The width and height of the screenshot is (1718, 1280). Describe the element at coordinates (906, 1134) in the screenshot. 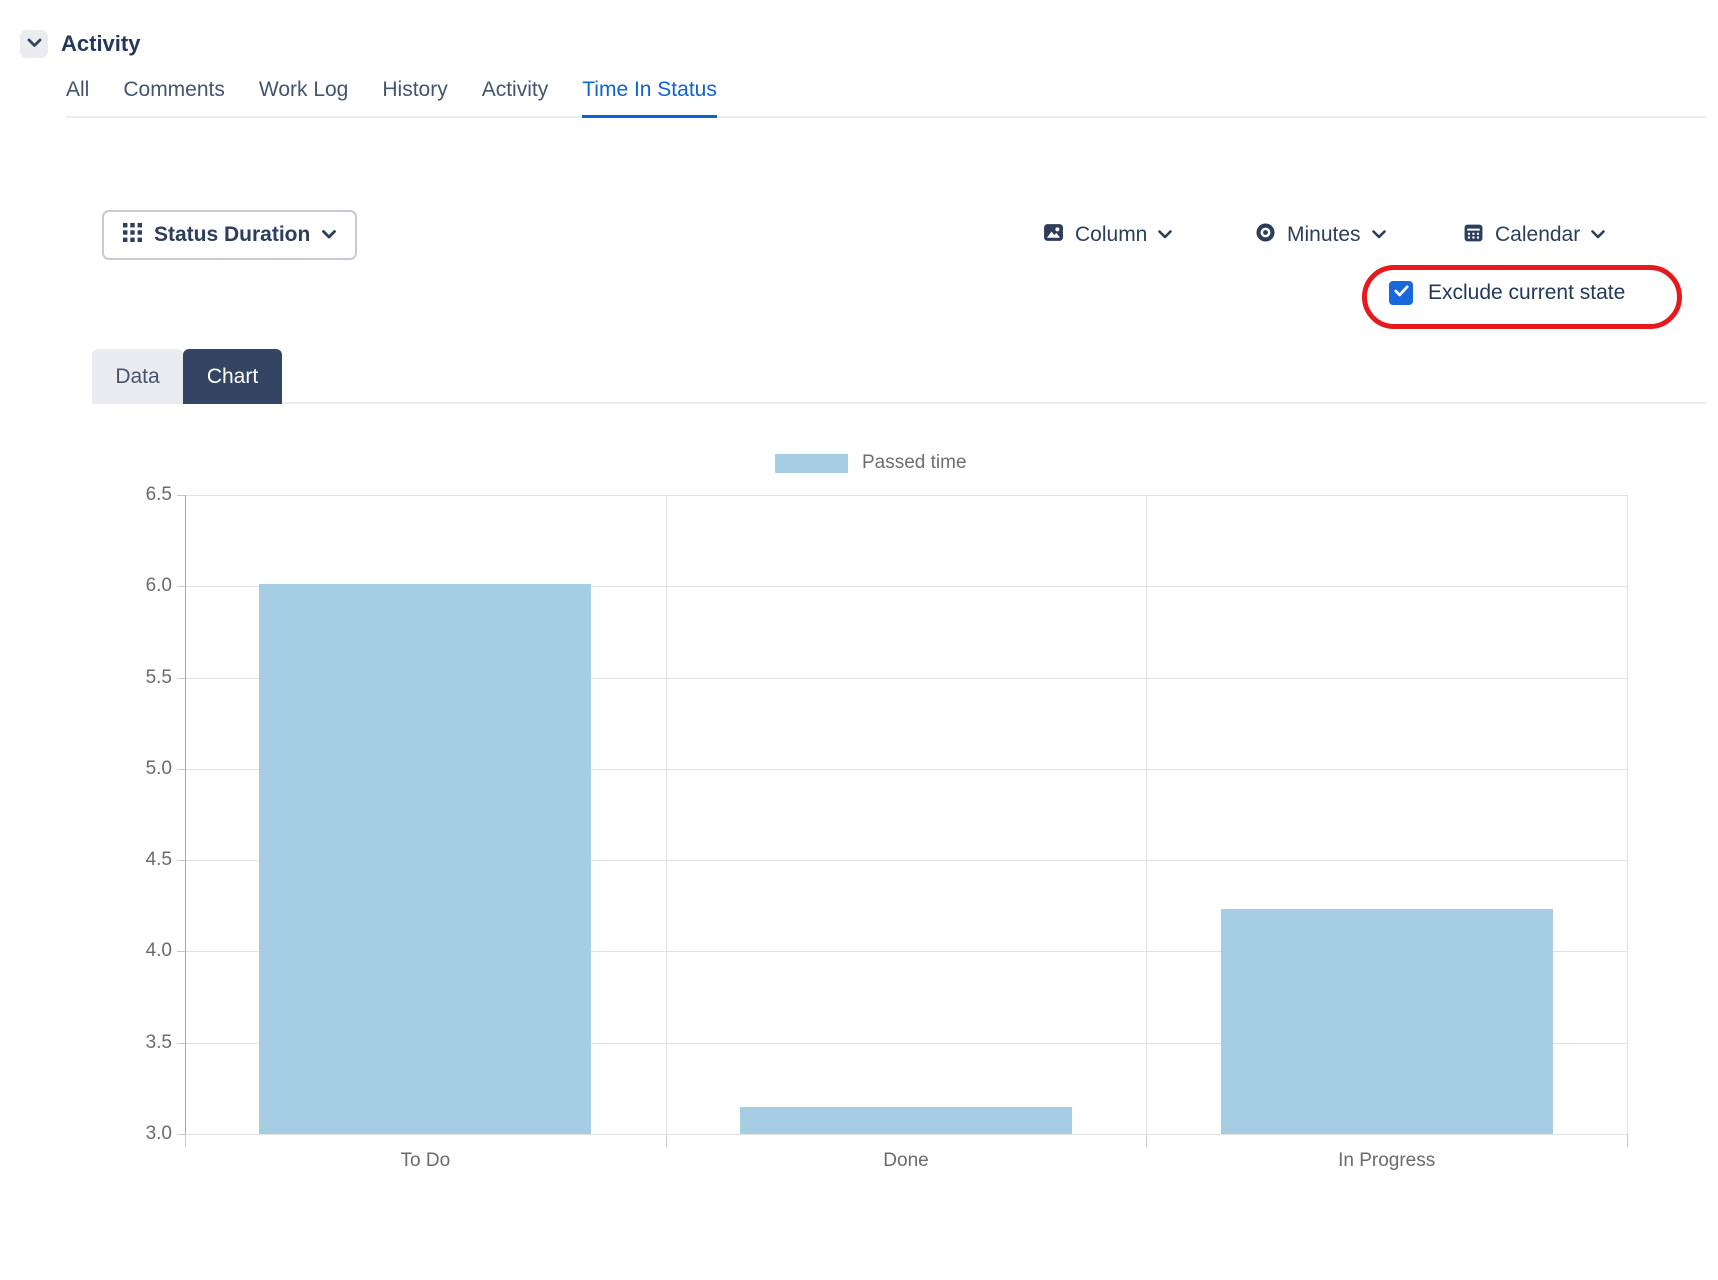

I see `gridline-3.0` at that location.